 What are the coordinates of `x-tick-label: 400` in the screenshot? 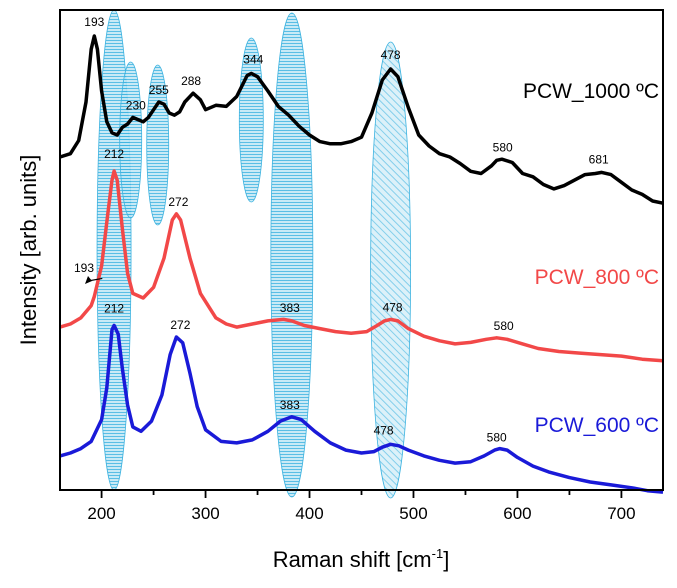 It's located at (309, 513).